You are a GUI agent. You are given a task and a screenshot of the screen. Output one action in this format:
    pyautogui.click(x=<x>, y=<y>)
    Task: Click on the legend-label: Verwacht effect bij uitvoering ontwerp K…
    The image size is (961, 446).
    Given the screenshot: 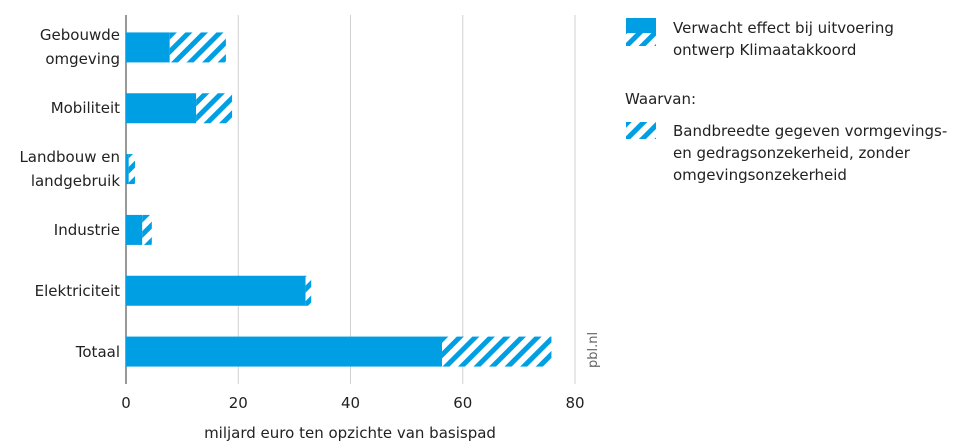 What is the action you would take?
    pyautogui.click(x=783, y=39)
    